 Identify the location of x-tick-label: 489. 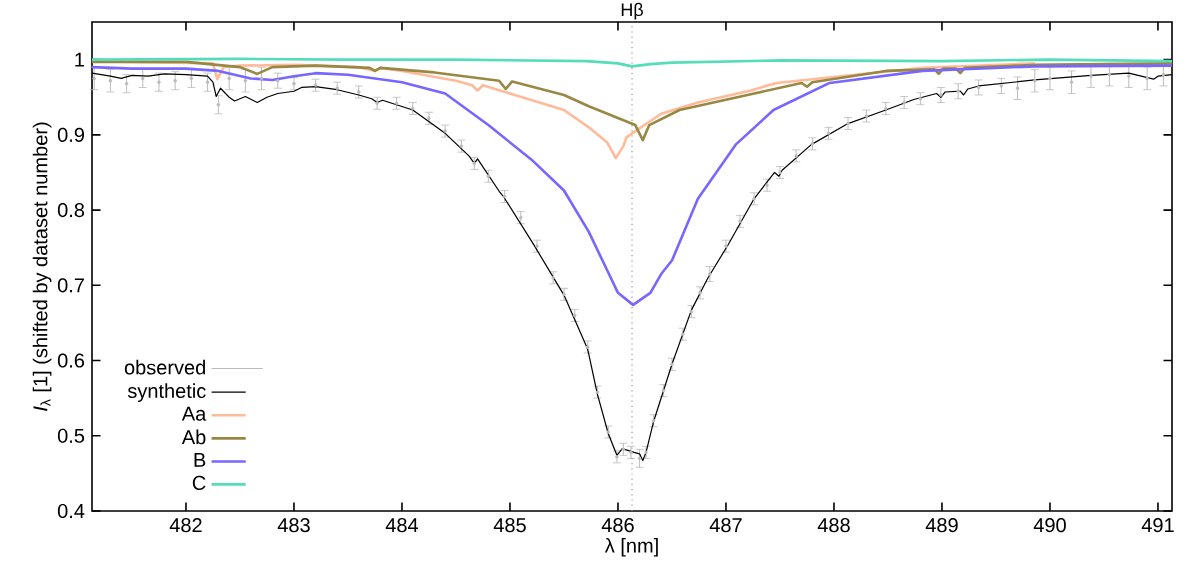
(941, 525).